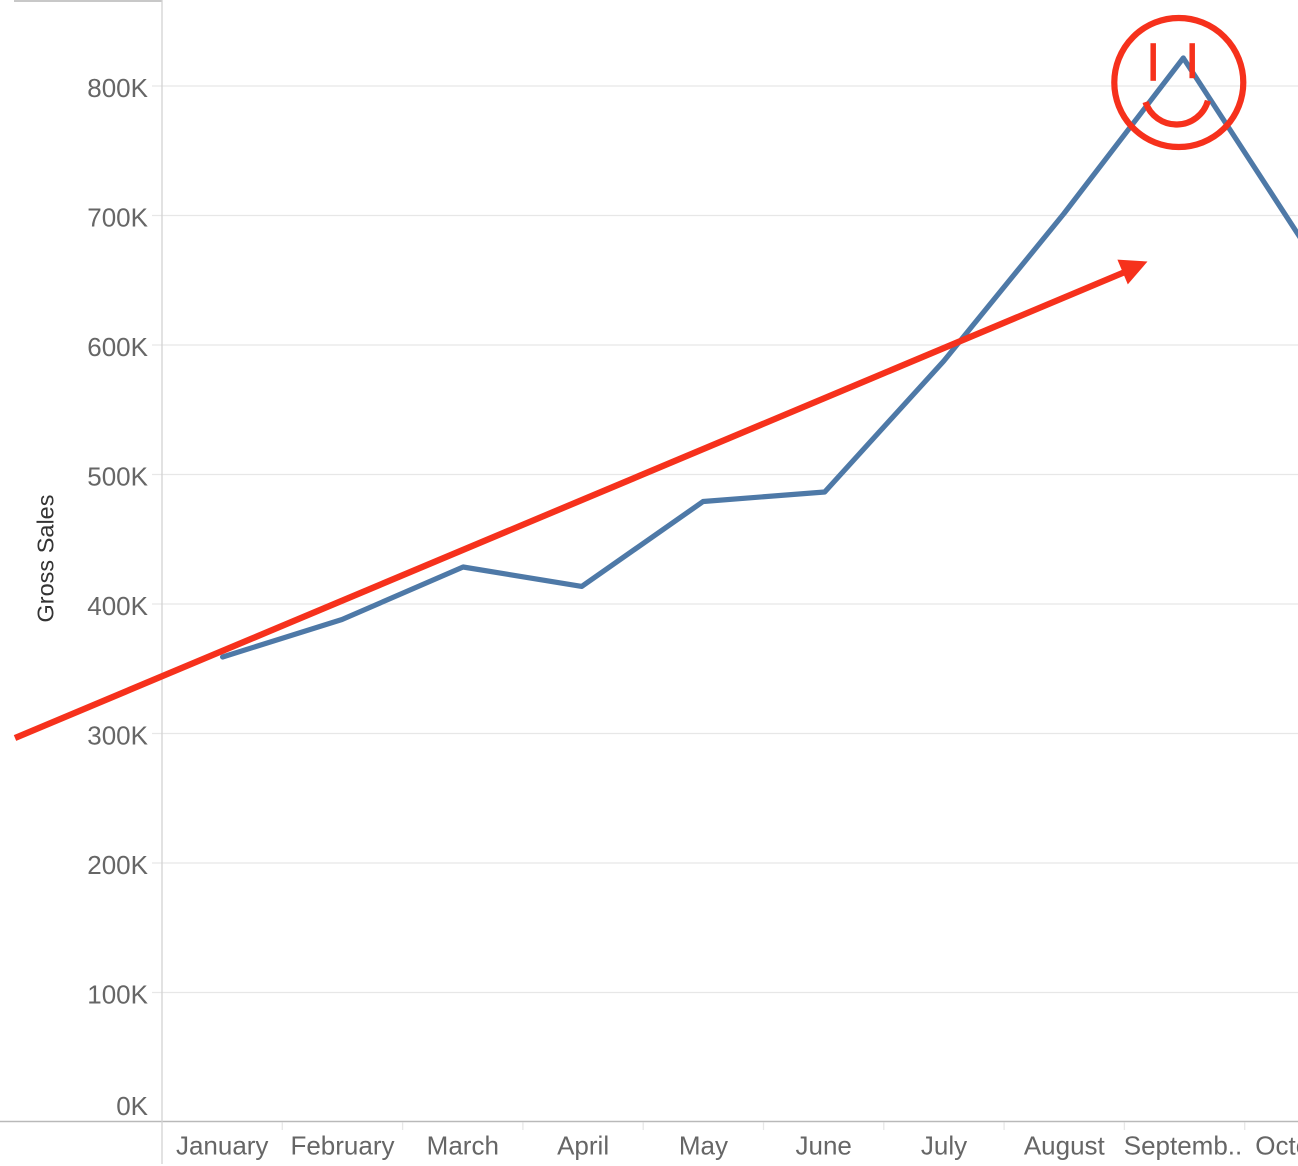 The height and width of the screenshot is (1166, 1298). What do you see at coordinates (117, 865) in the screenshot?
I see `svg-text: 200K` at bounding box center [117, 865].